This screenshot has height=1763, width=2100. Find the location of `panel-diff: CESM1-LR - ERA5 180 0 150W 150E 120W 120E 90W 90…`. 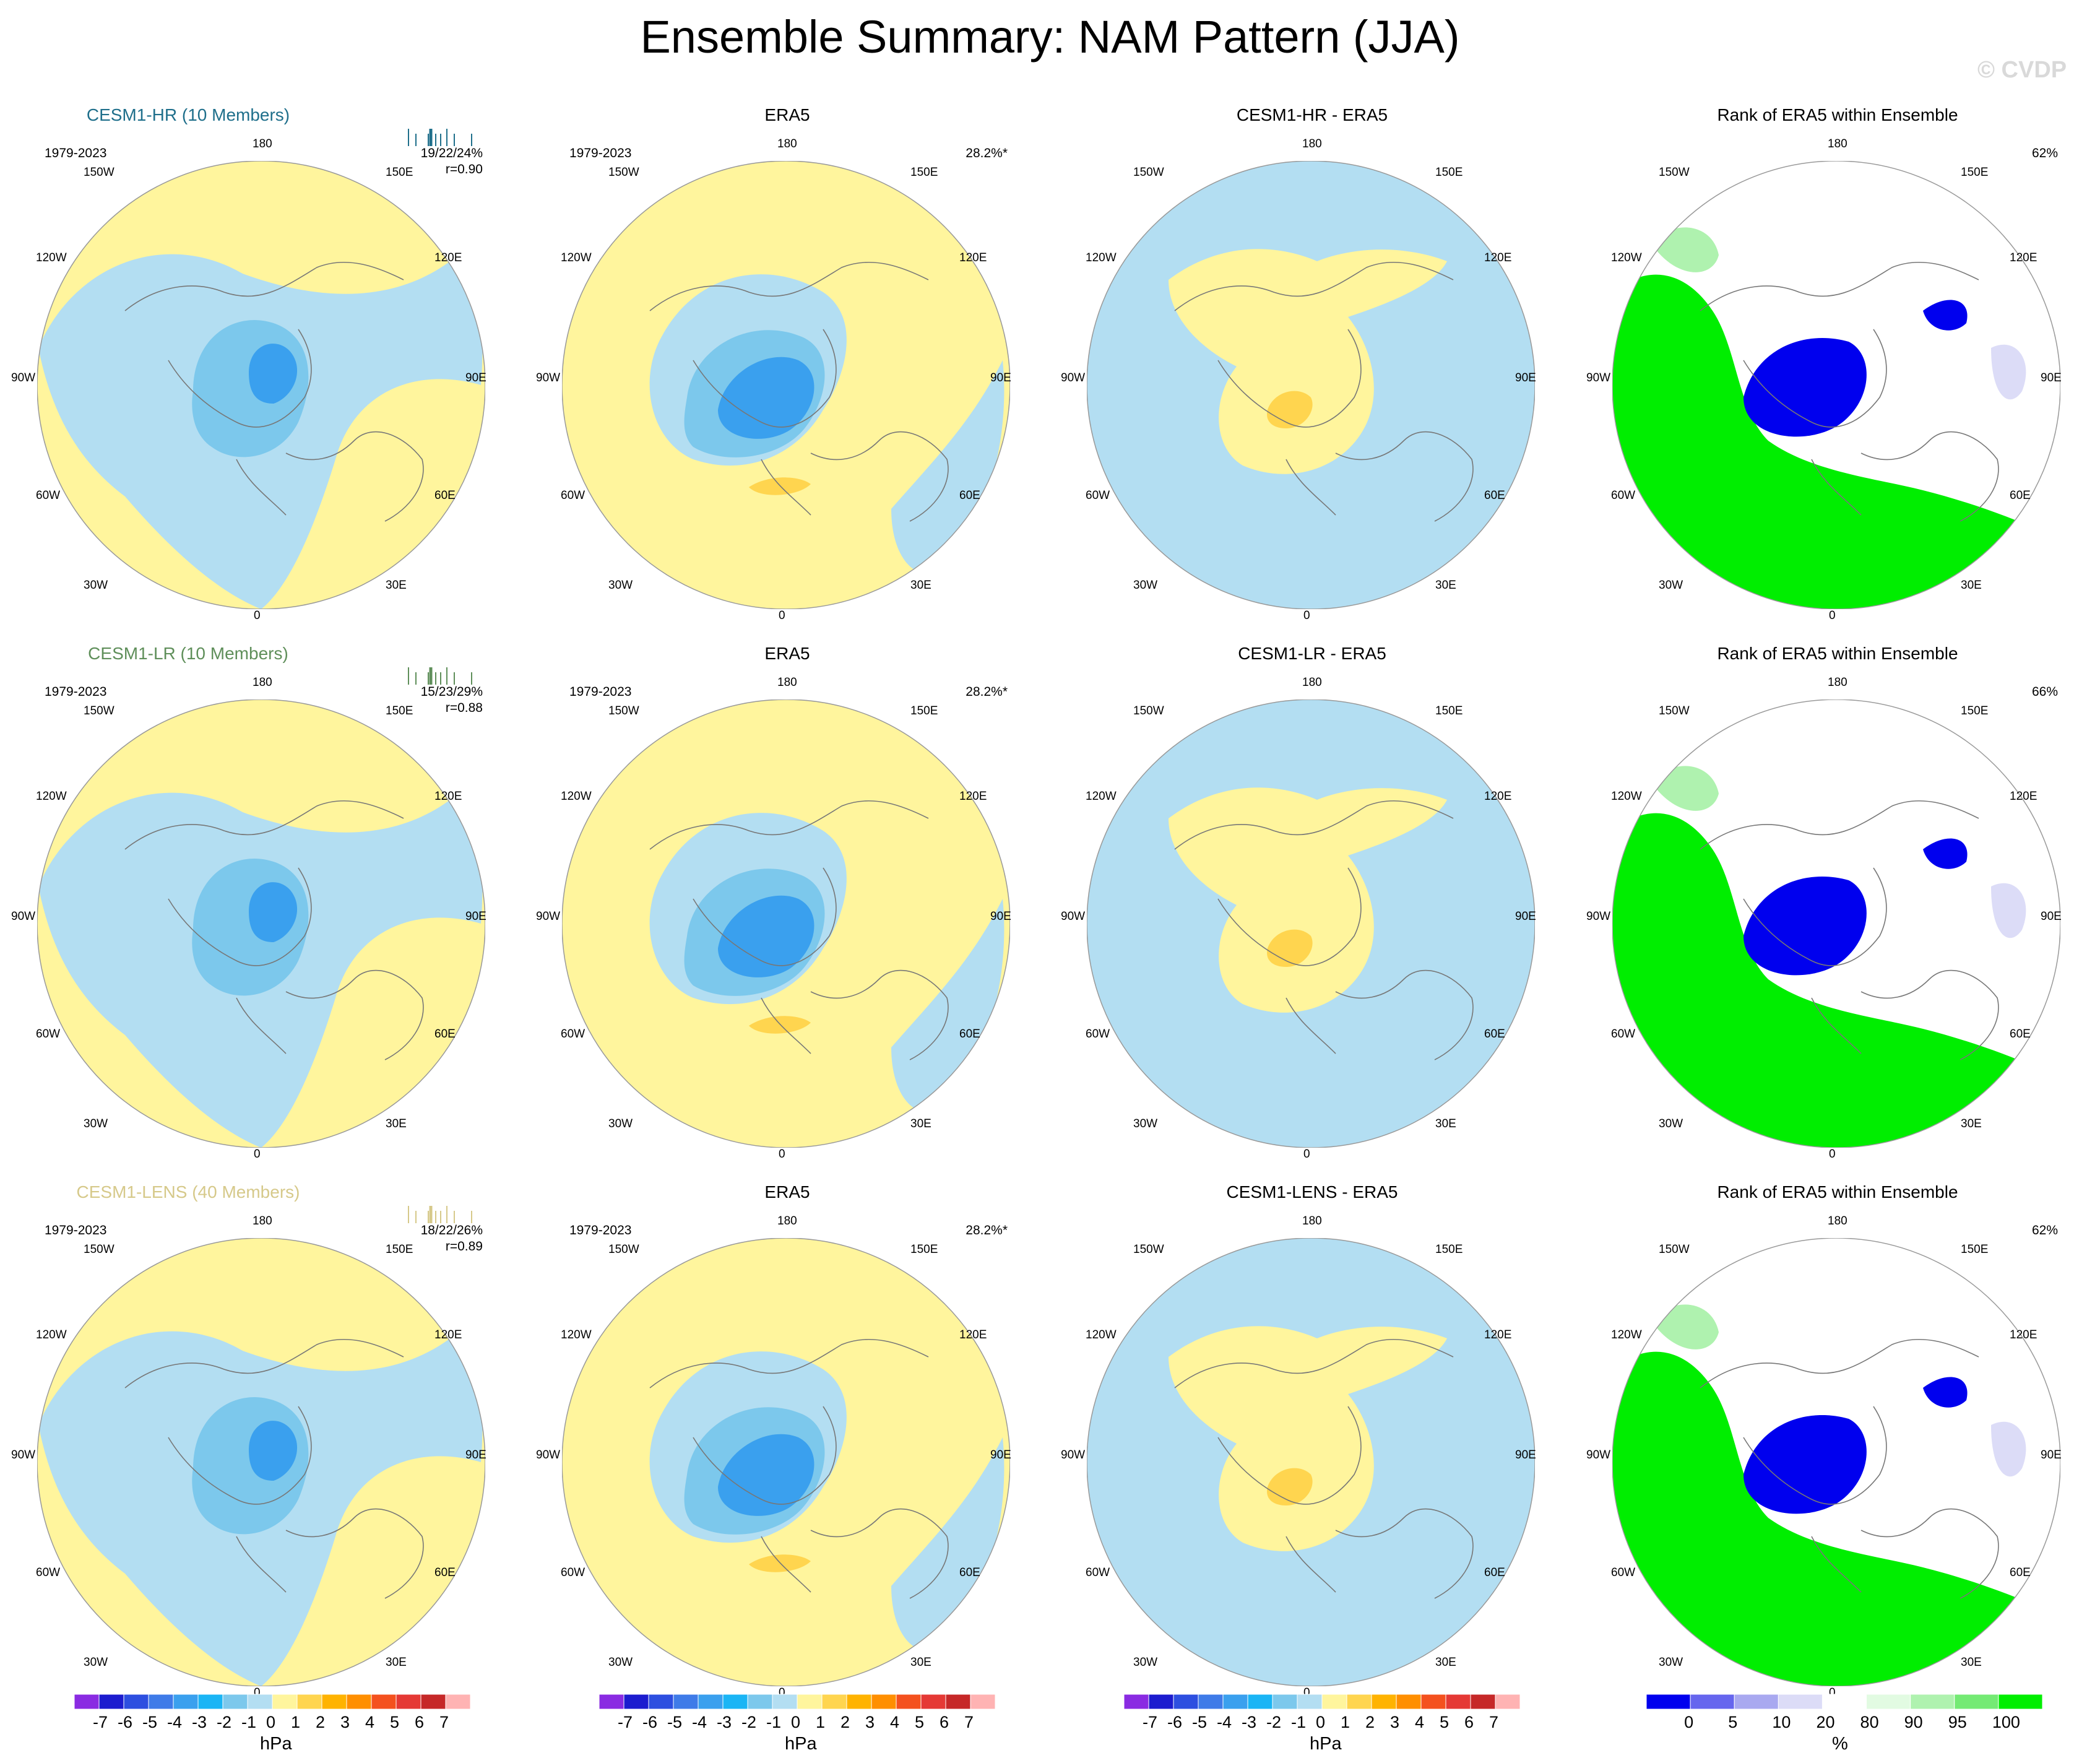

panel-diff: CESM1-LR - ERA5 180 0 150W 150E 120W 120E 90W 90… is located at coordinates (1312, 877).